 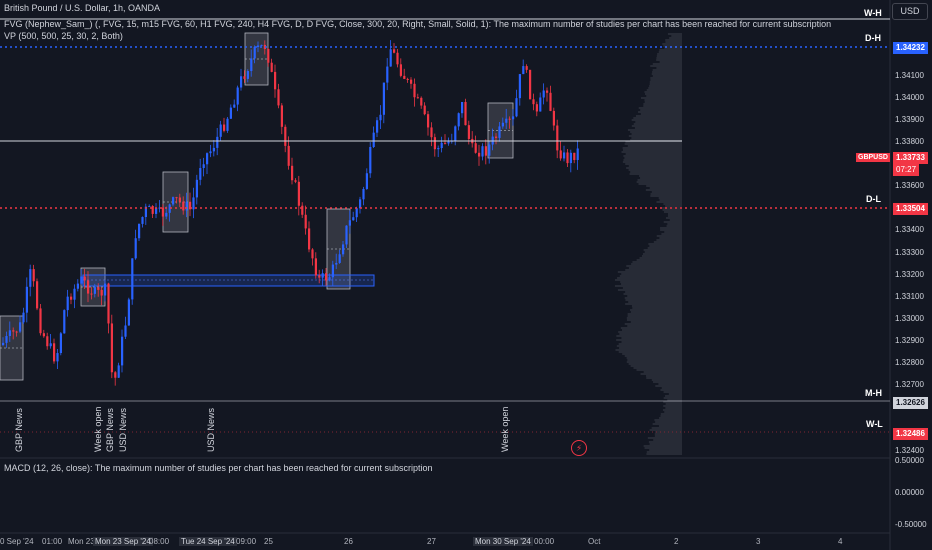 I want to click on macd-tick: -0.50000, so click(x=911, y=524).